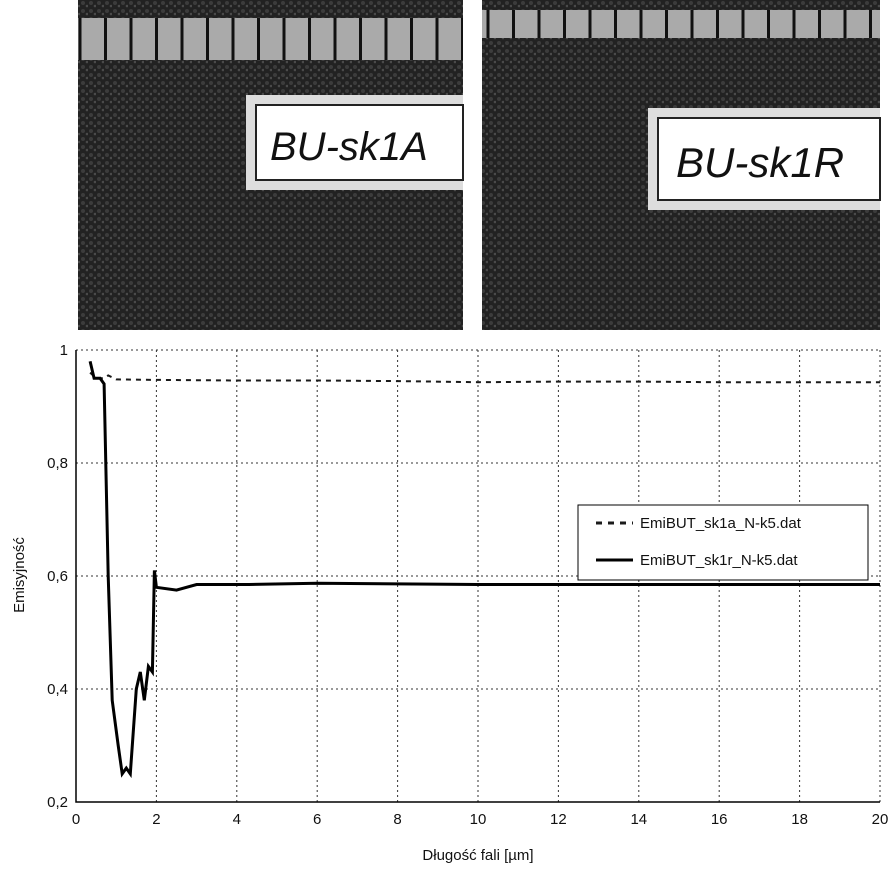 Image resolution: width=891 pixels, height=874 pixels. What do you see at coordinates (880, 819) in the screenshot?
I see `x-tick-label: 20` at bounding box center [880, 819].